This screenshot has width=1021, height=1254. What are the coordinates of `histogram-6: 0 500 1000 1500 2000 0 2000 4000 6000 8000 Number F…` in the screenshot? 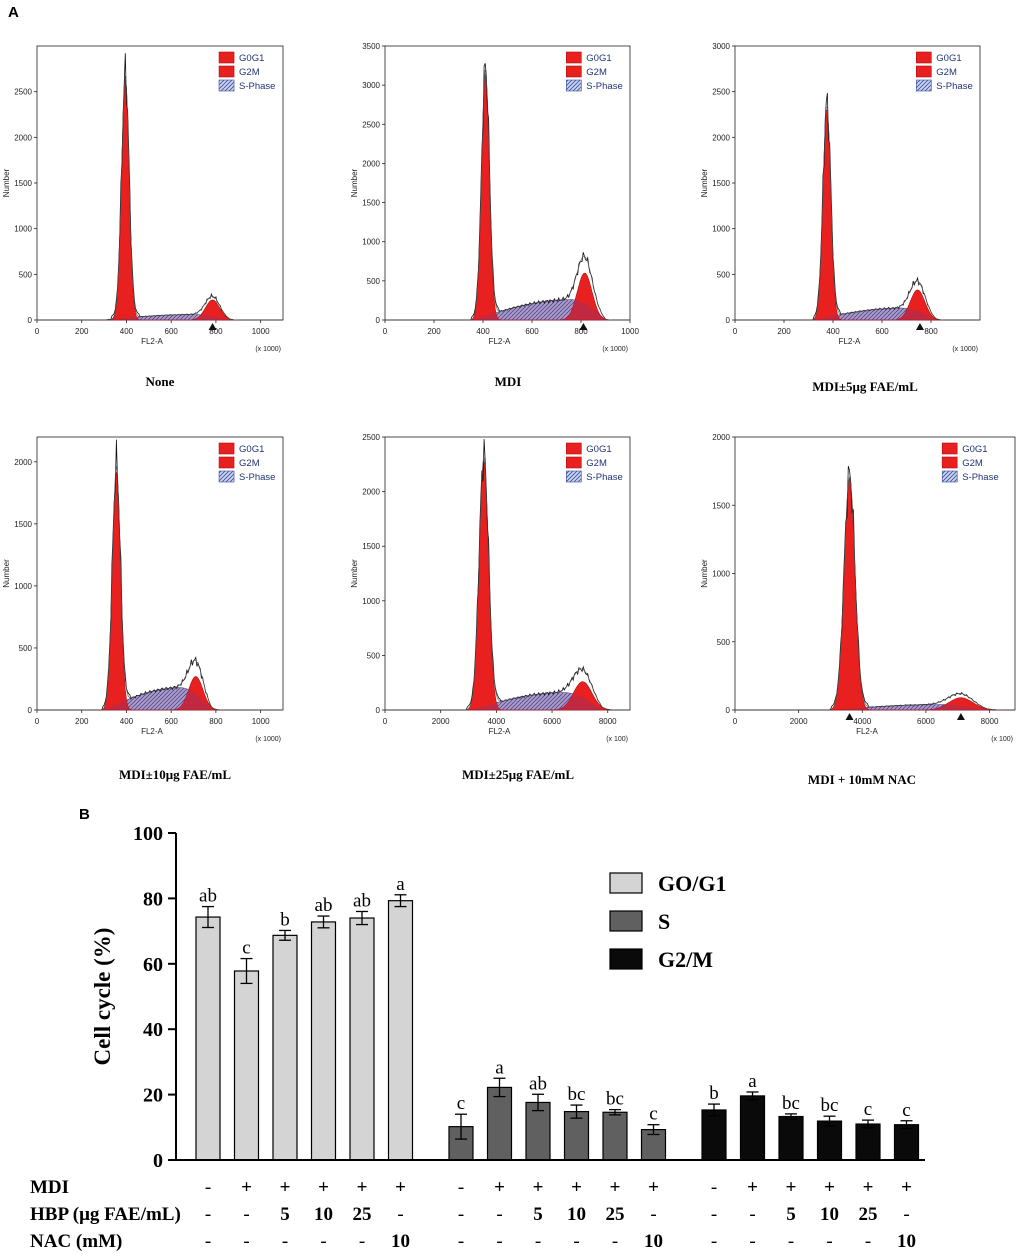 It's located at (858, 610).